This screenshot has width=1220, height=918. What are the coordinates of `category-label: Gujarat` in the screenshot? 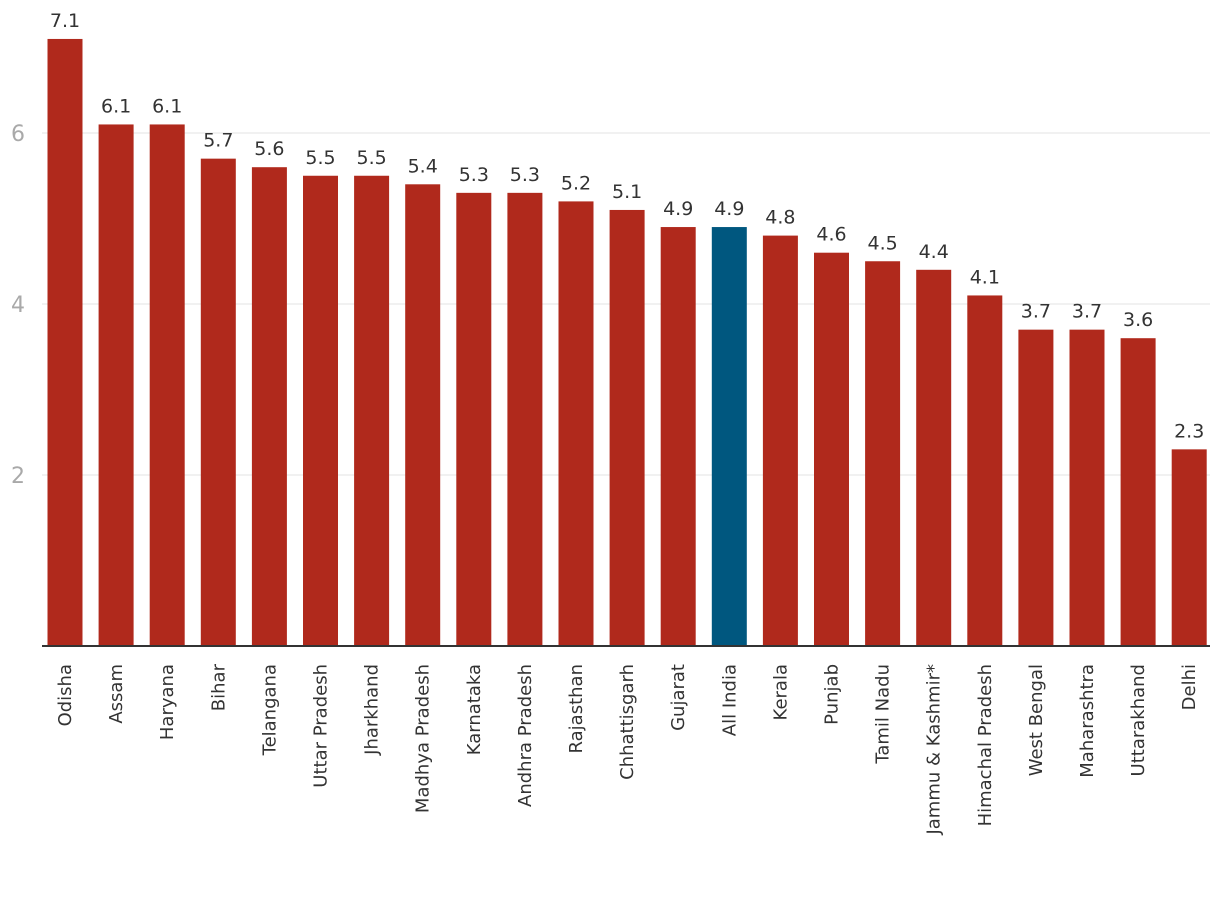 It's located at (678, 697).